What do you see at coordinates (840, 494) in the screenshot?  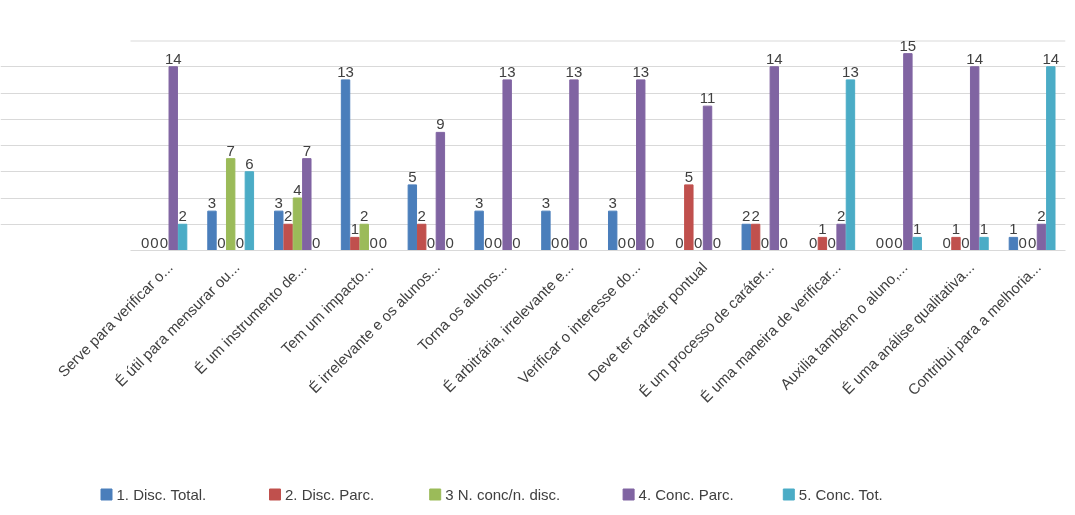 I see `legend-label: 5. Conc. Tot.` at bounding box center [840, 494].